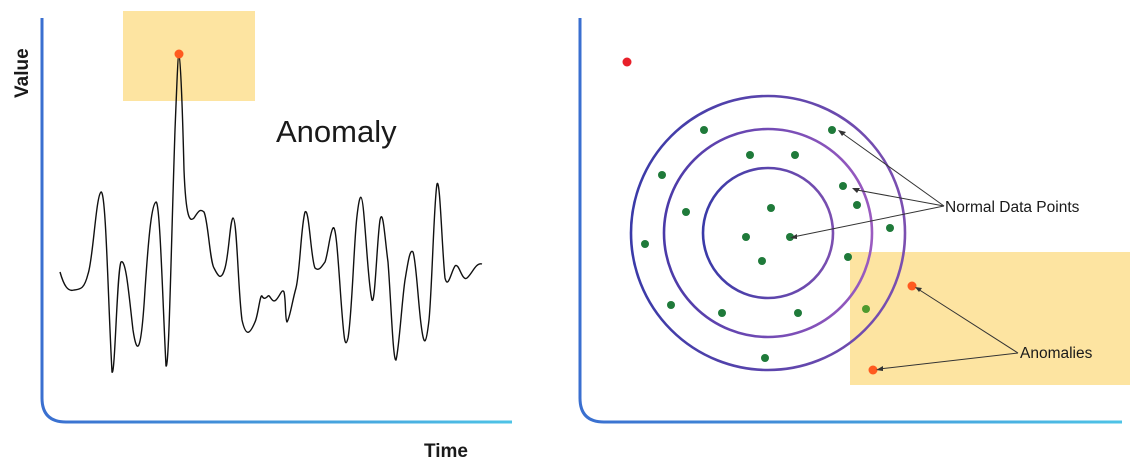 This screenshot has width=1130, height=460. I want to click on normal-data-points-label: Normal Data Points, so click(1012, 207).